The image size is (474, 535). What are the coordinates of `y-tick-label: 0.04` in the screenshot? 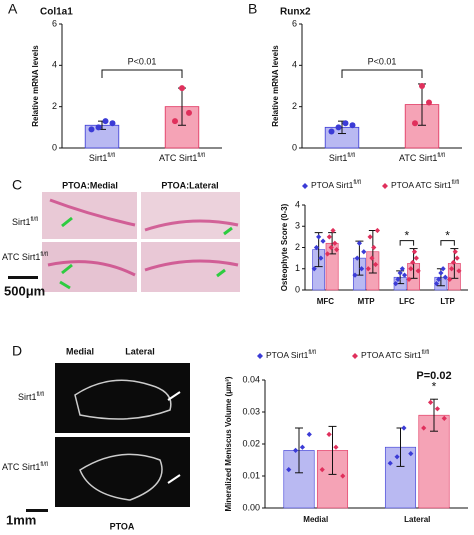 It's located at (251, 379).